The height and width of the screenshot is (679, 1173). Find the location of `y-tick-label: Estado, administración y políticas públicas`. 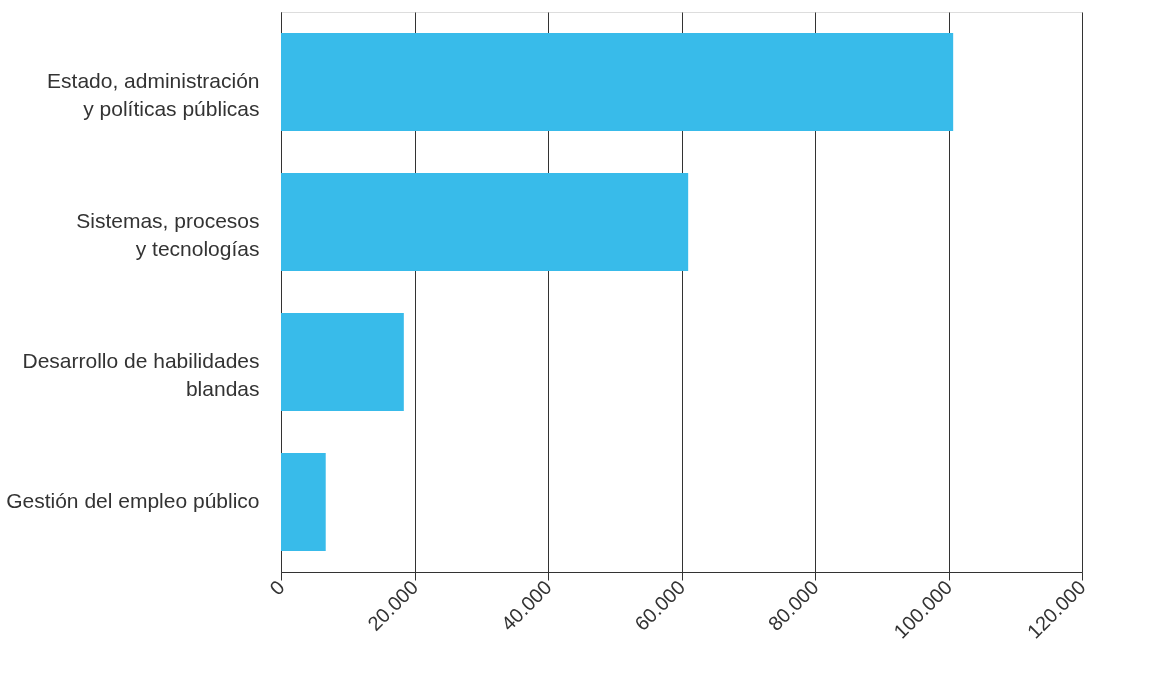

y-tick-label: Estado, administración y políticas públicas is located at coordinates (153, 94).